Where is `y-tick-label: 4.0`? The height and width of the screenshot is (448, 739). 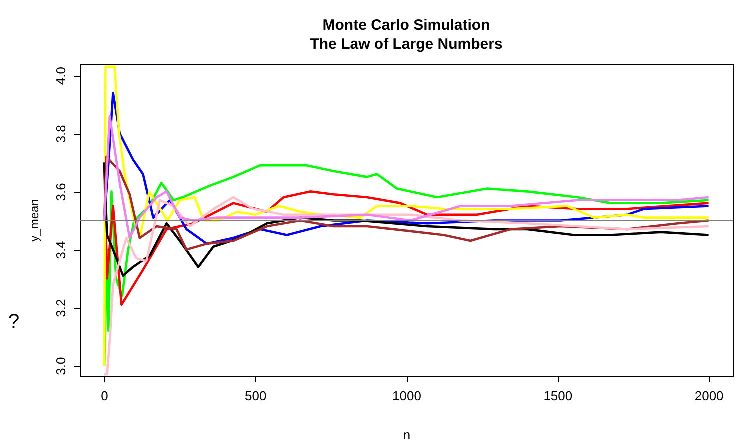 y-tick-label: 4.0 is located at coordinates (61, 76).